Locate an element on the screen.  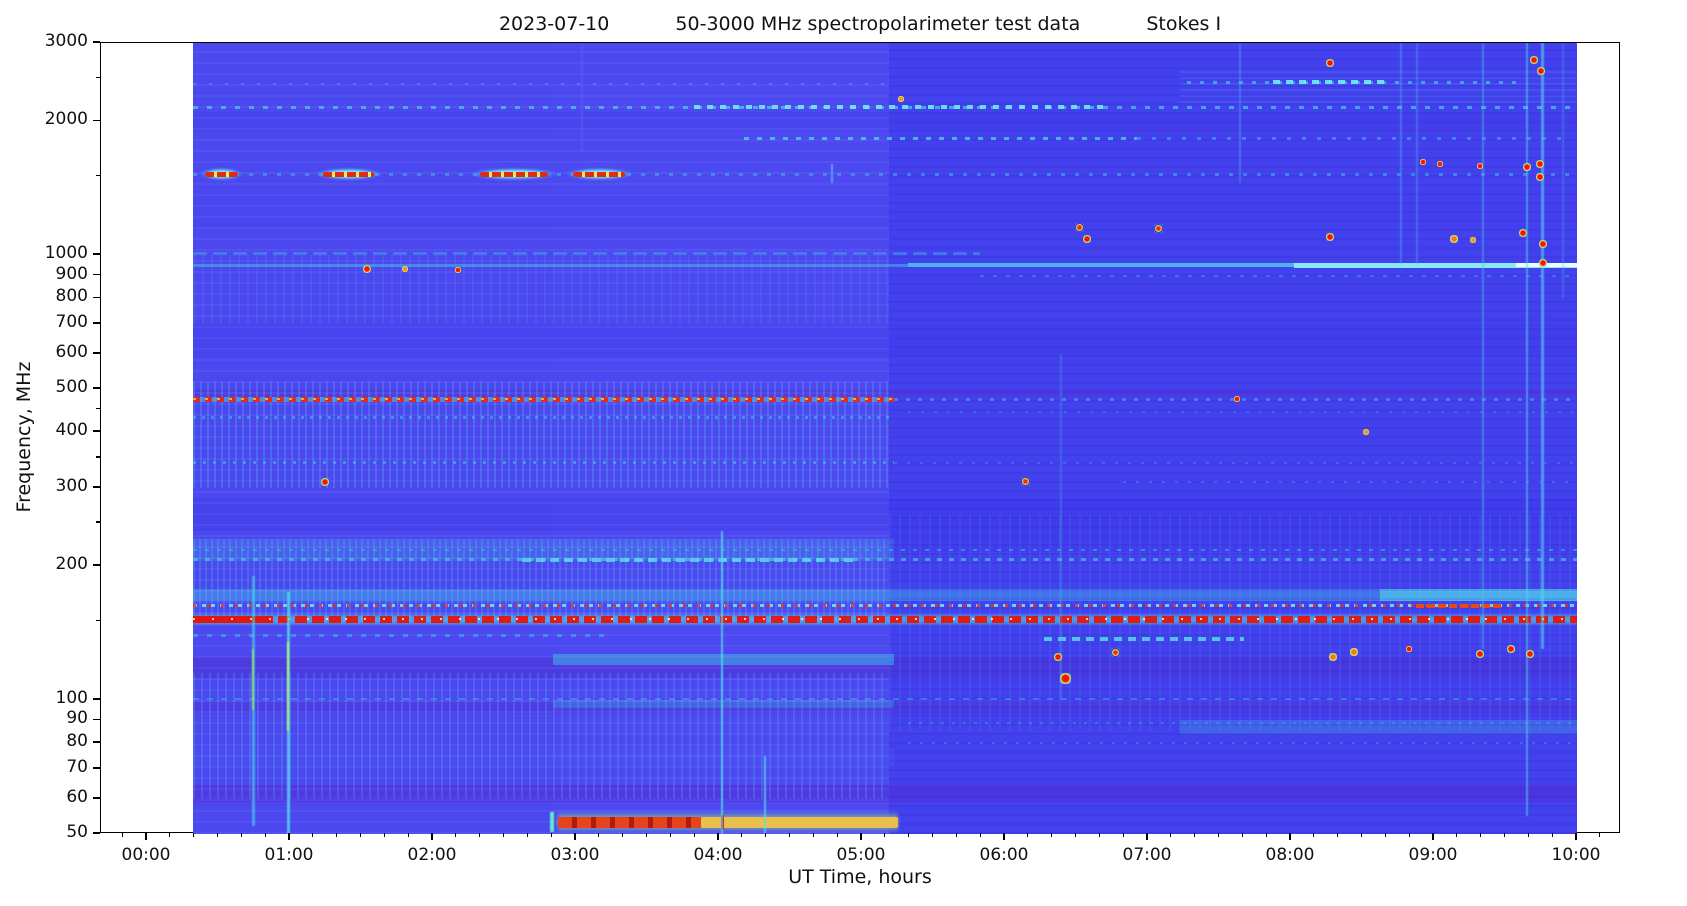
y-tick-label: 90 is located at coordinates (77, 718).